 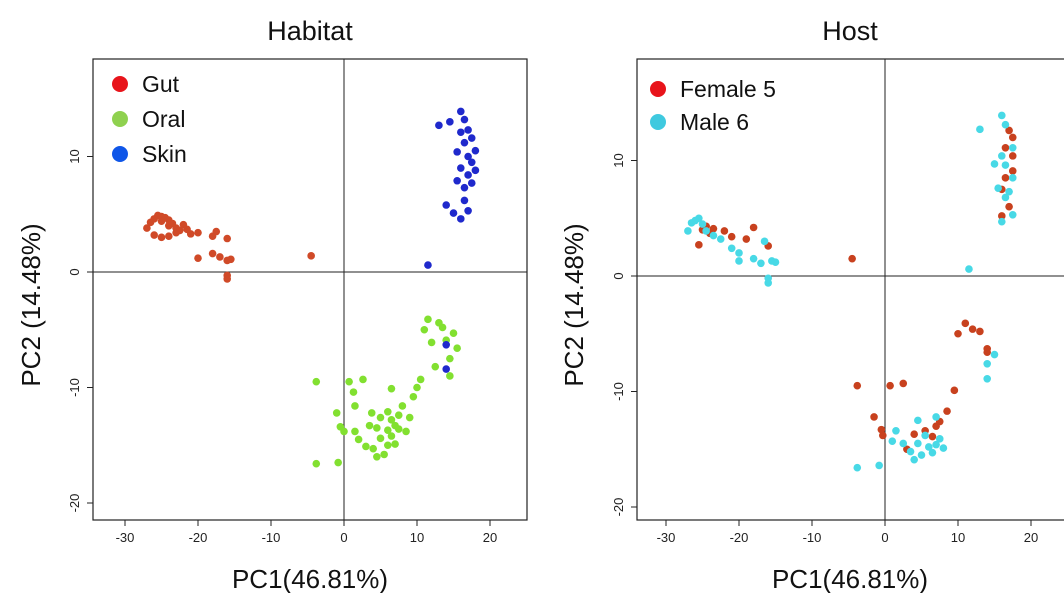 I want to click on x-tick-label: -30, so click(x=125, y=537).